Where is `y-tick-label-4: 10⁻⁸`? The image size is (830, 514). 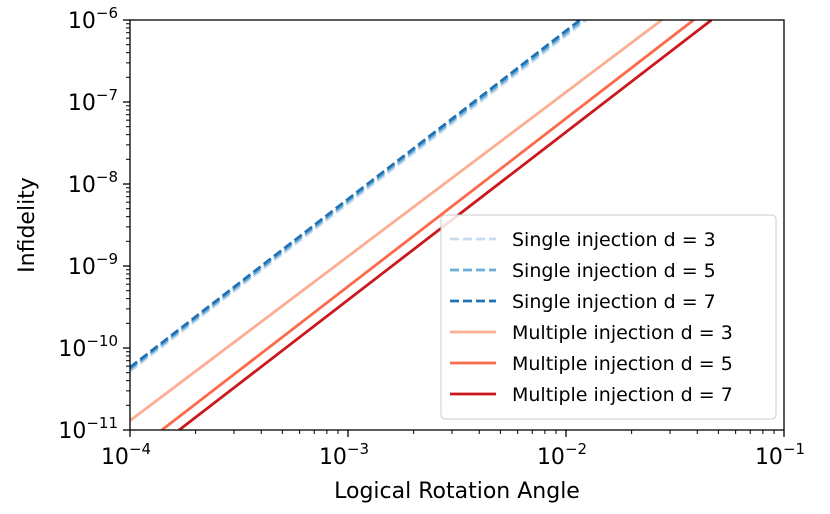 y-tick-label-4: 10⁻⁸ is located at coordinates (93, 183).